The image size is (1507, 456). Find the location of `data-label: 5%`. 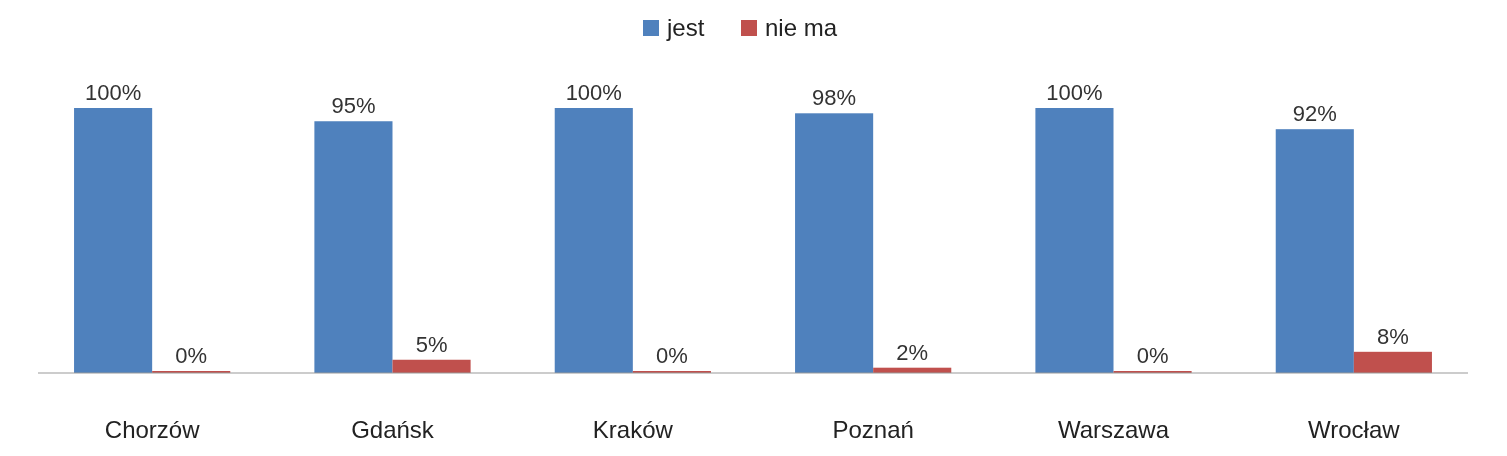

data-label: 5% is located at coordinates (431, 344).